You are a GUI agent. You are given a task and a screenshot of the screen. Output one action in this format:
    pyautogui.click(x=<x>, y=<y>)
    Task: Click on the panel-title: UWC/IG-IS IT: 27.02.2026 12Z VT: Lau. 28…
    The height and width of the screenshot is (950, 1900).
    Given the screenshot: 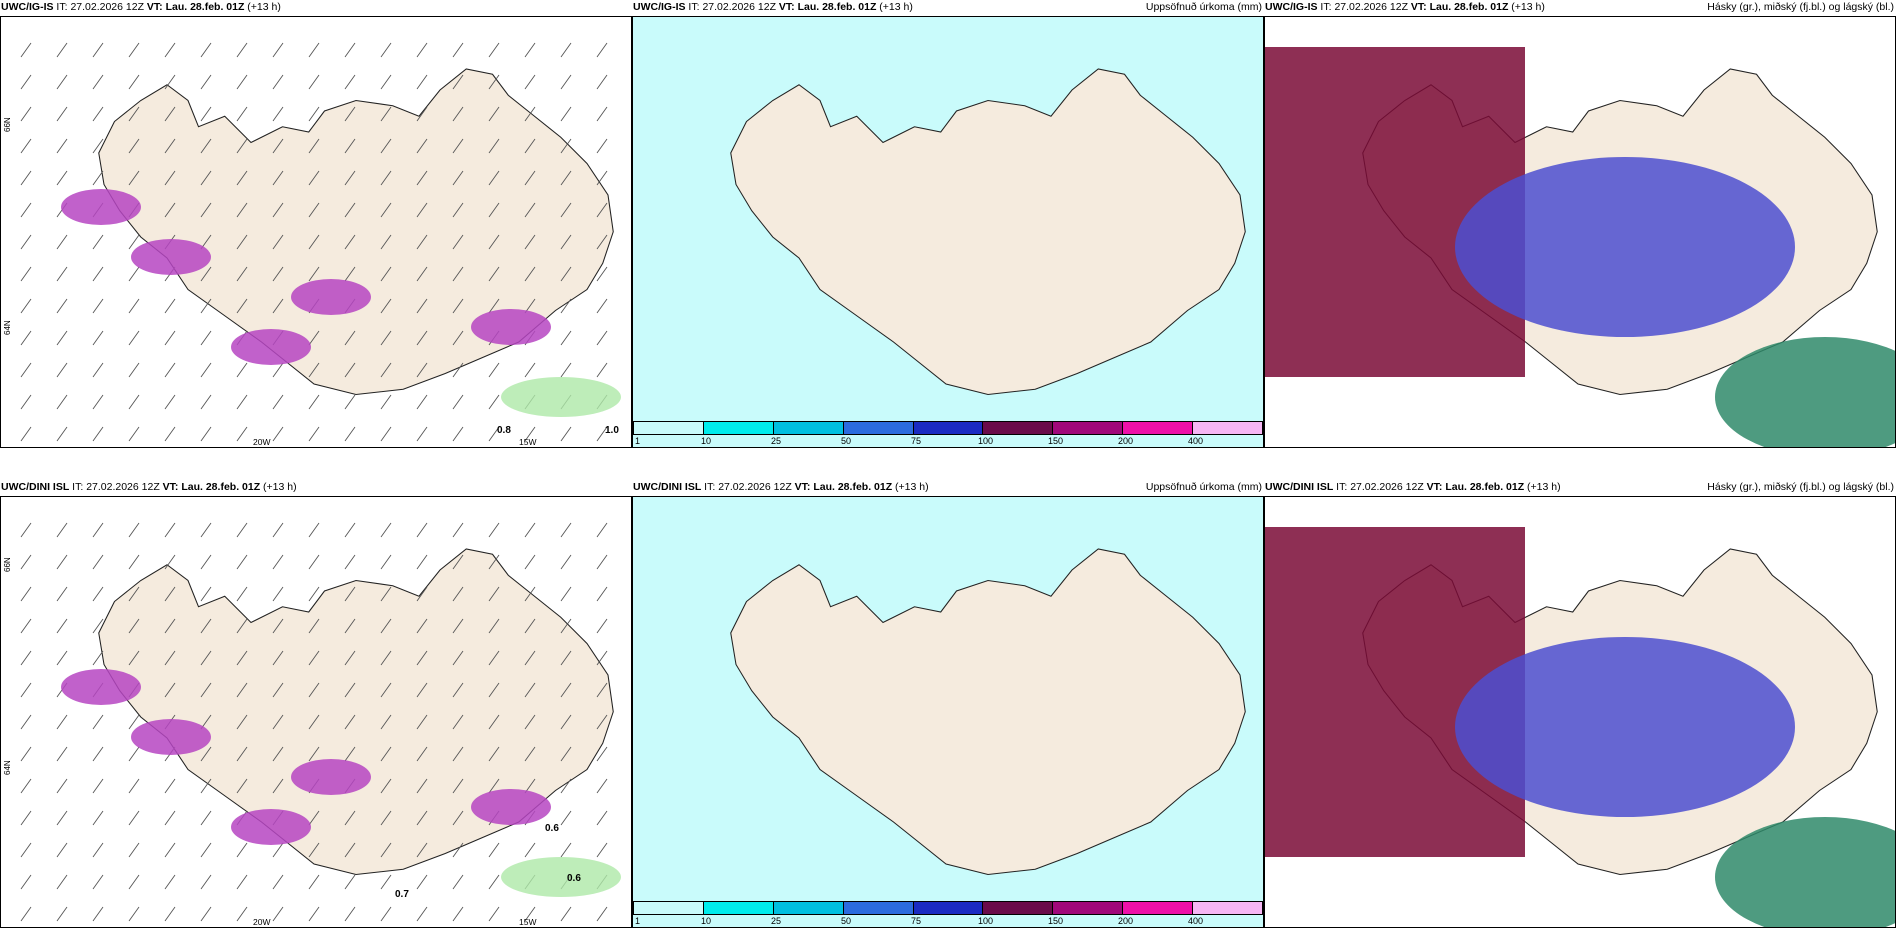 What is the action you would take?
    pyautogui.click(x=141, y=7)
    